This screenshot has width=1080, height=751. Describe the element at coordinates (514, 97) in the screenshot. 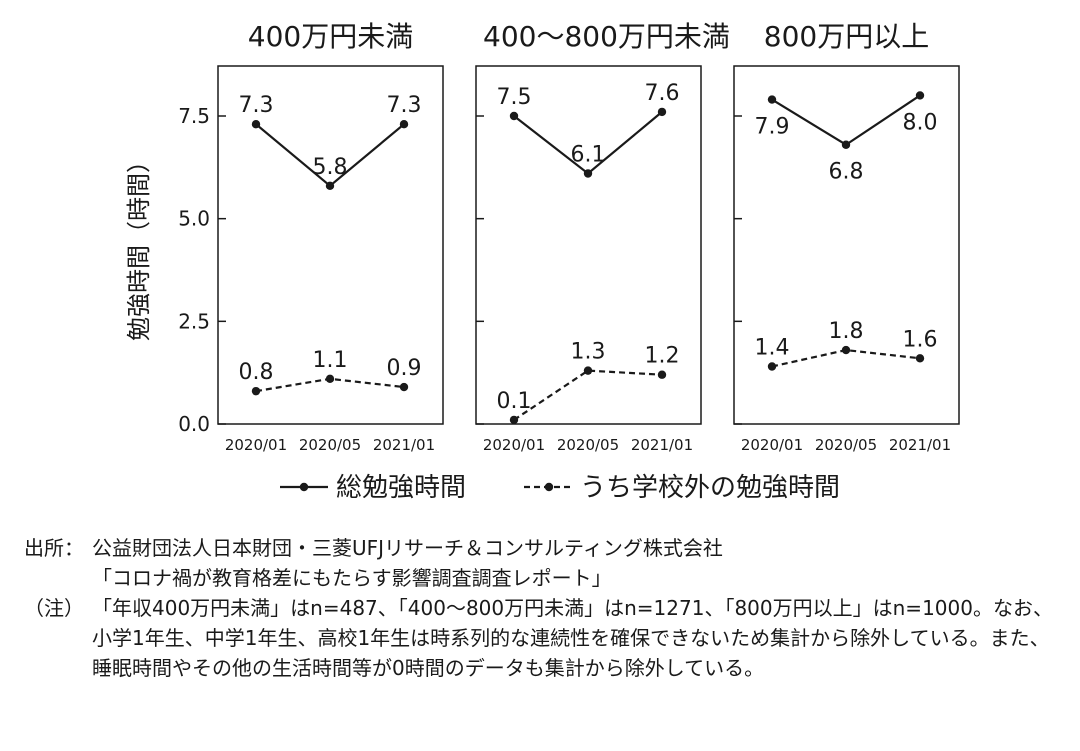

I see `data-label-total: 7.5` at that location.